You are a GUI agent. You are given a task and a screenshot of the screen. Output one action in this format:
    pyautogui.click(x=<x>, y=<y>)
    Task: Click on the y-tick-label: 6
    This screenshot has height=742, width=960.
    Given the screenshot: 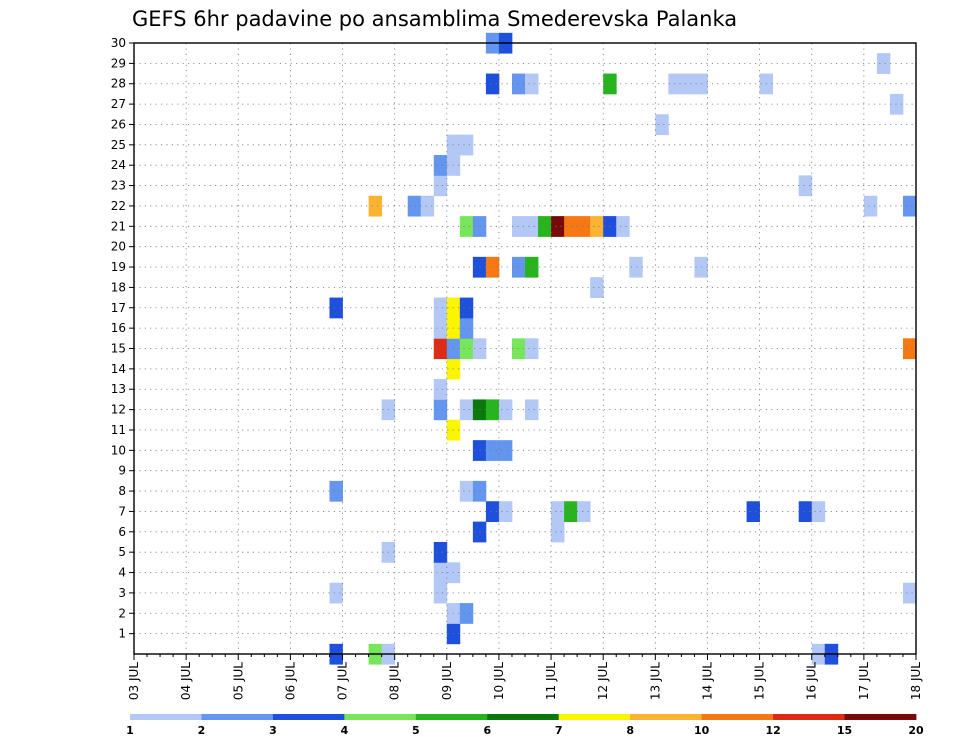 What is the action you would take?
    pyautogui.click(x=122, y=532)
    